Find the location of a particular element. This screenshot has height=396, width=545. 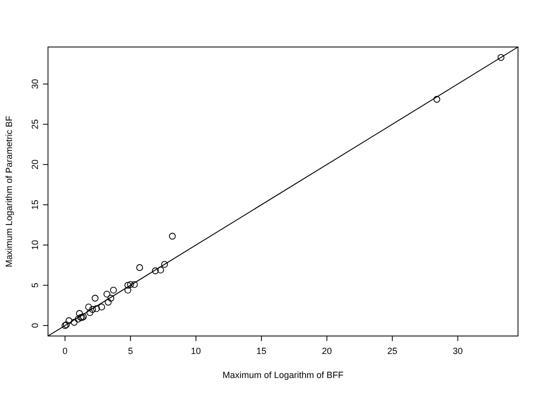

x-tick-label: 30 is located at coordinates (457, 351).